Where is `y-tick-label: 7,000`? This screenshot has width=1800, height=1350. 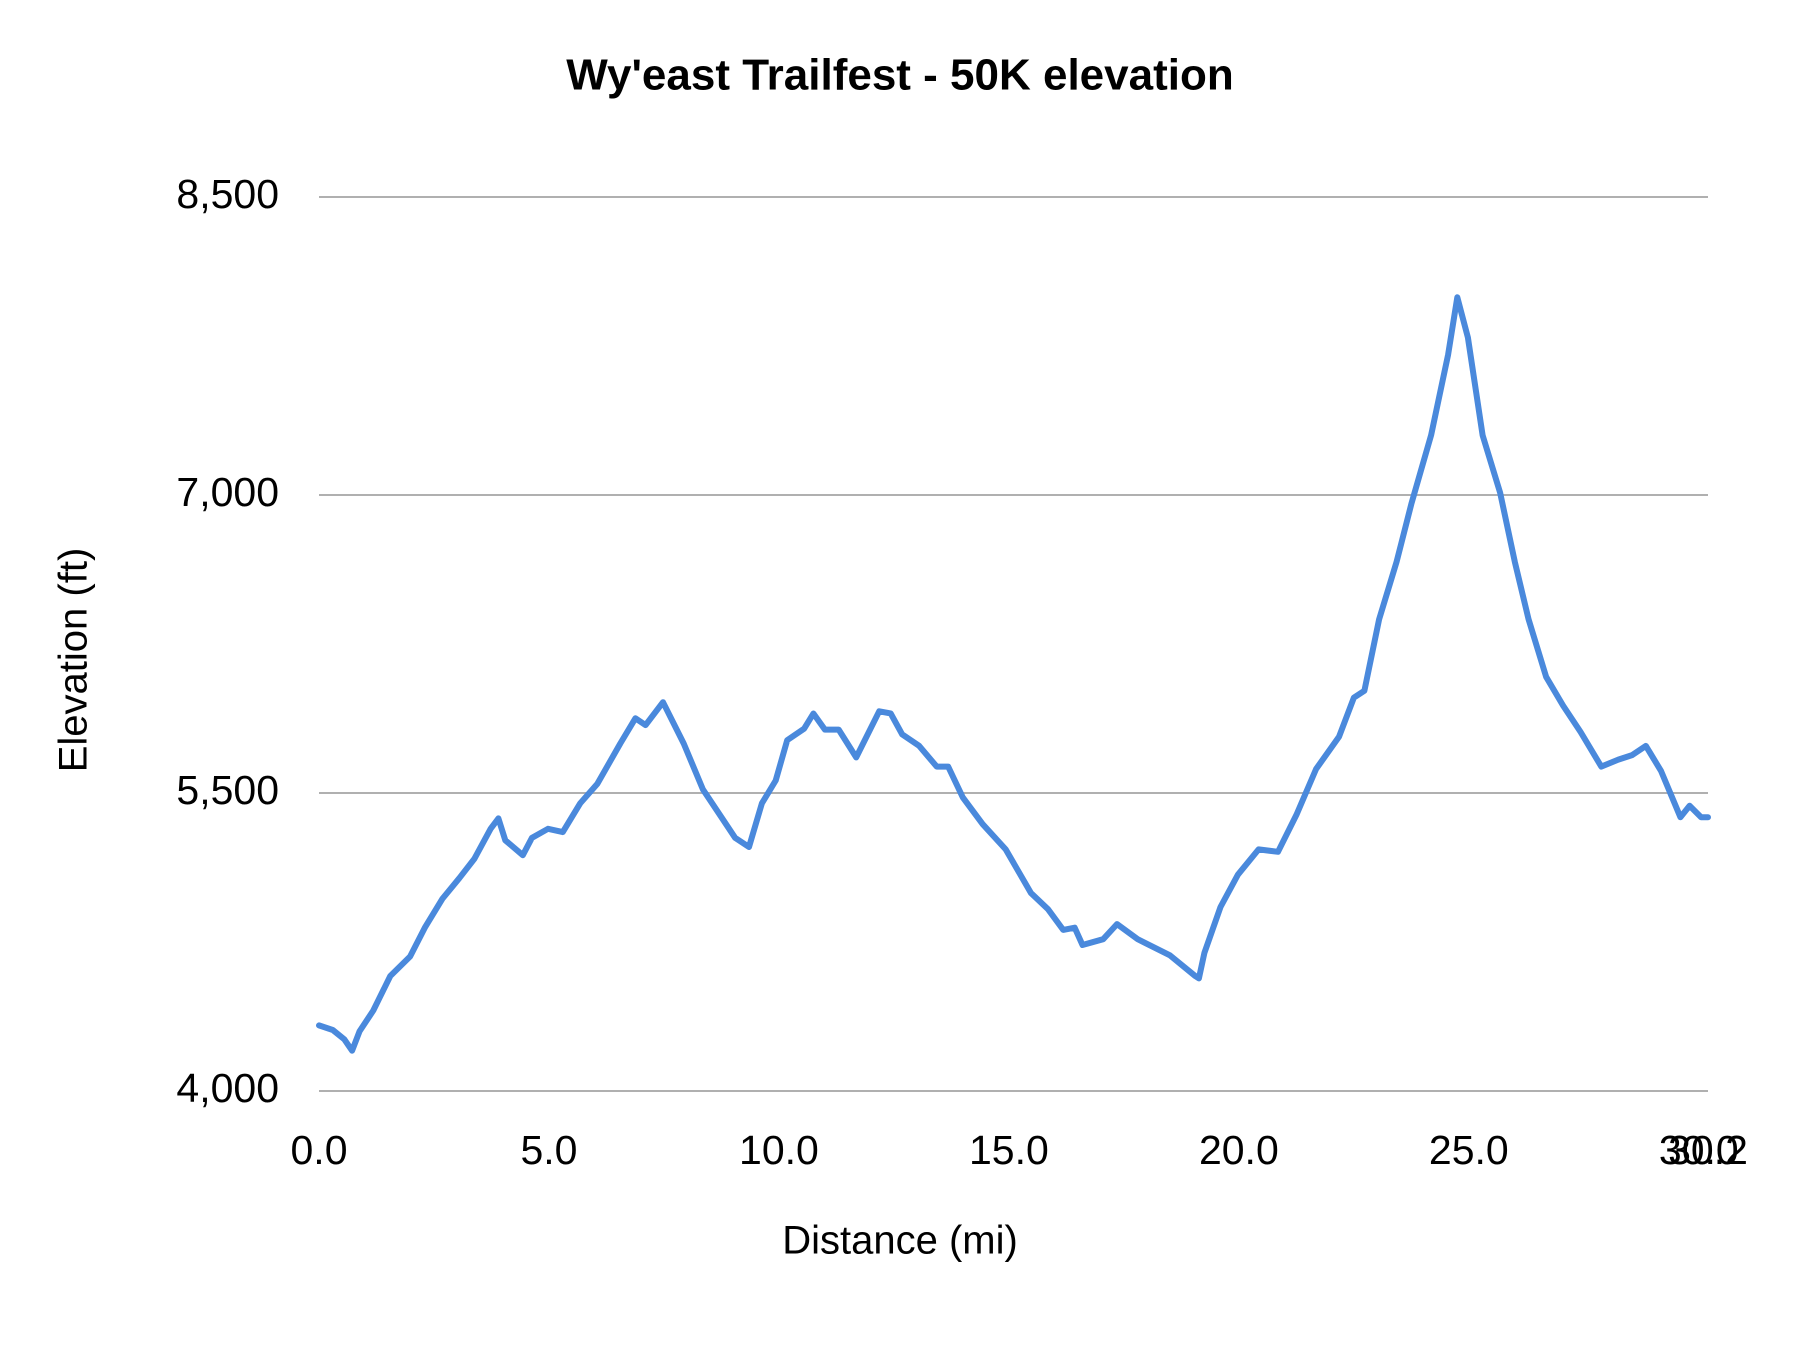 y-tick-label: 7,000 is located at coordinates (227, 492).